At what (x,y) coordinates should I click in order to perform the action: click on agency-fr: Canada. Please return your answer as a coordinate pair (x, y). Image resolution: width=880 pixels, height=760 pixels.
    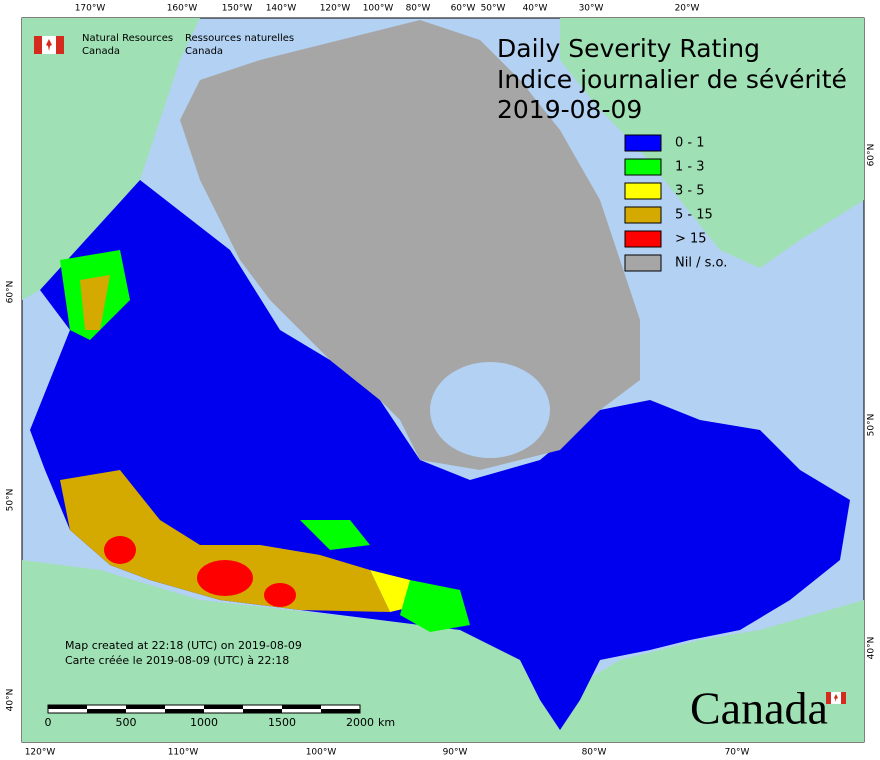
    Looking at the image, I should click on (204, 51).